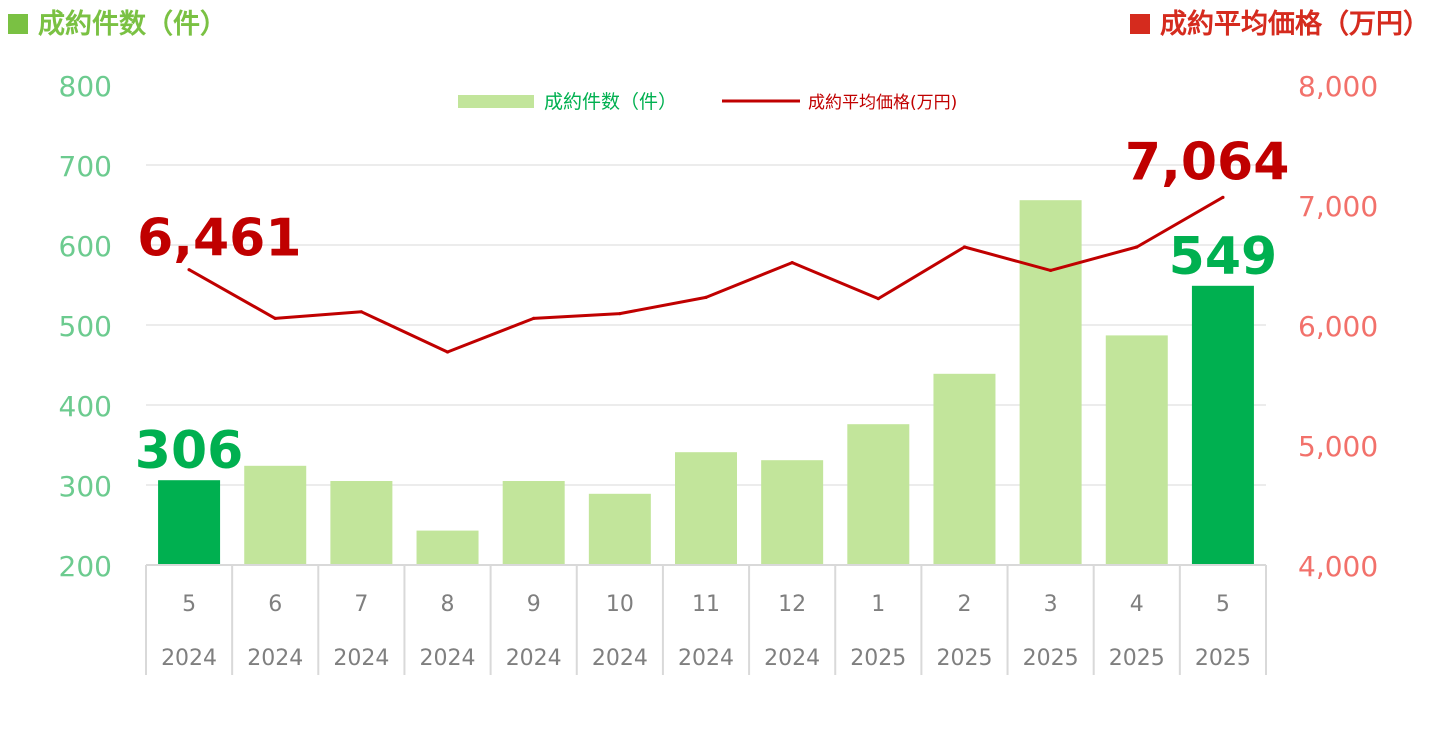 This screenshot has height=738, width=1440. What do you see at coordinates (18, 24) in the screenshot?
I see `left-header-square-icon` at bounding box center [18, 24].